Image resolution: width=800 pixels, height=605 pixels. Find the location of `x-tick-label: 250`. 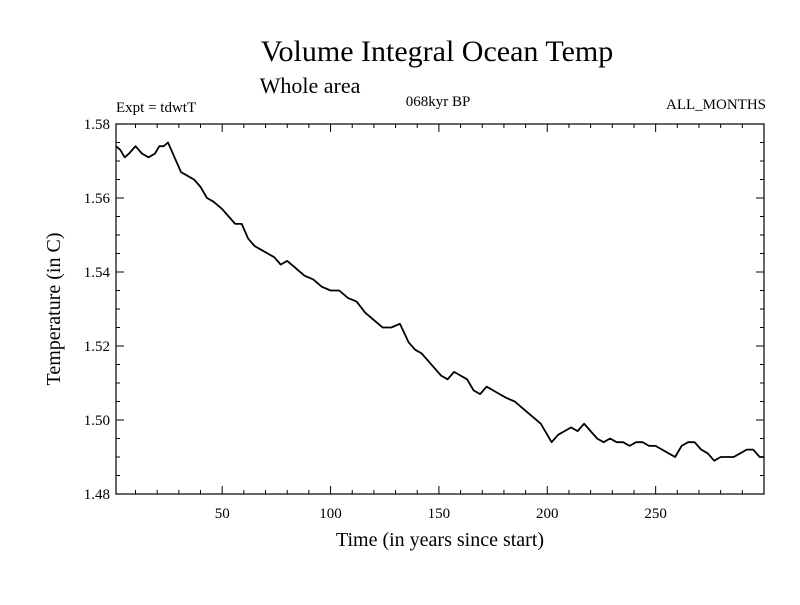

x-tick-label: 250 is located at coordinates (655, 514).